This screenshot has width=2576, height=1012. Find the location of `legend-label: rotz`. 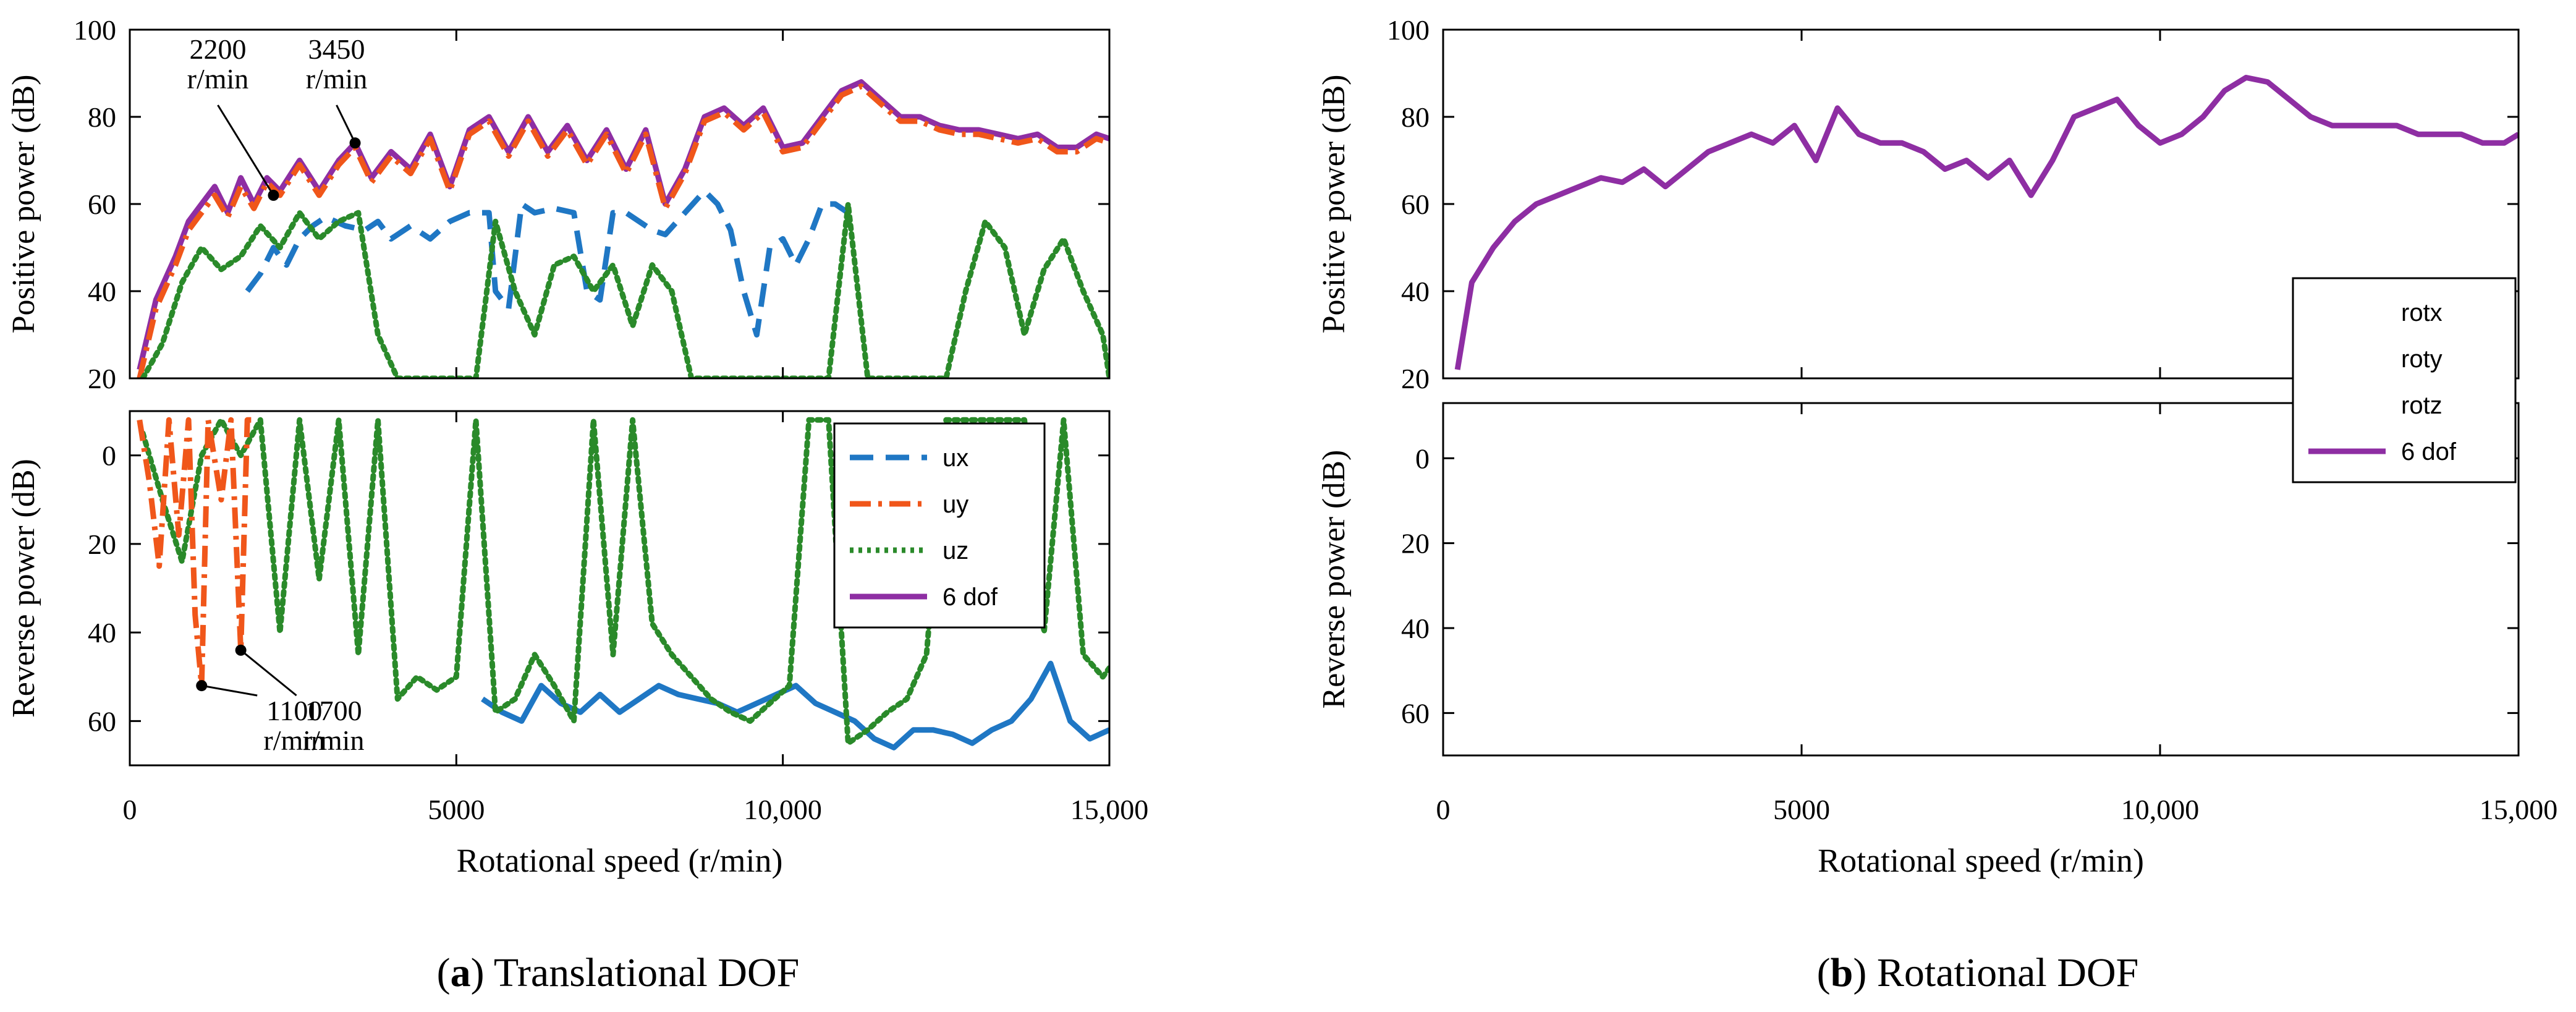

legend-label: rotz is located at coordinates (2422, 406).